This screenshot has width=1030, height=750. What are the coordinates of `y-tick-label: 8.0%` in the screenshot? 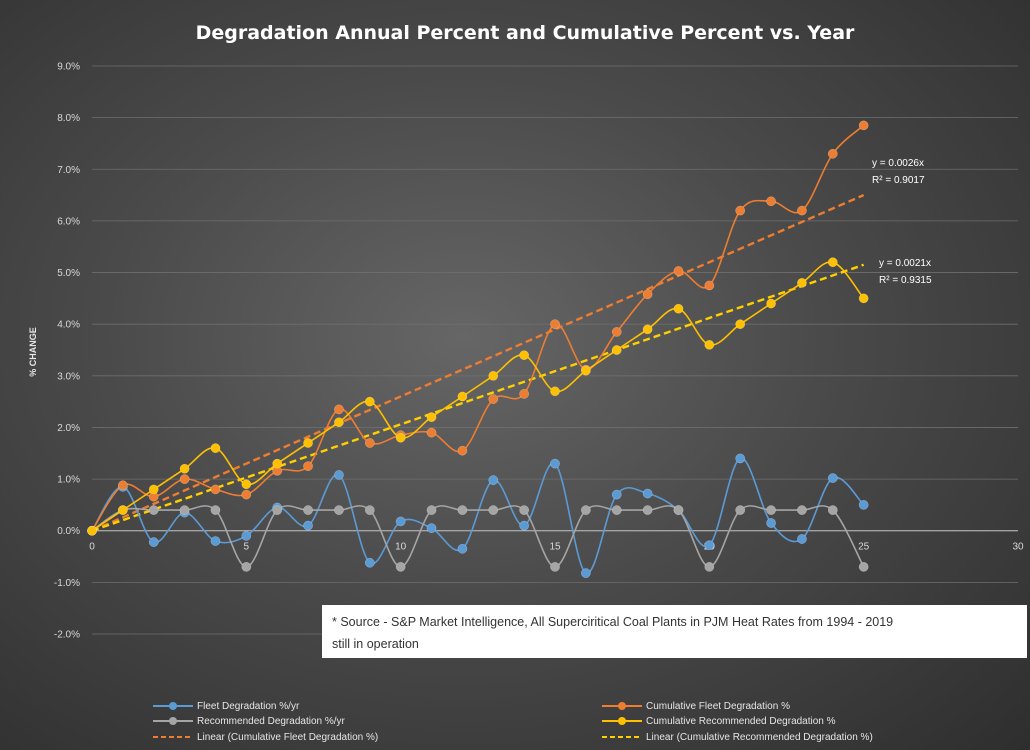 It's located at (68, 118).